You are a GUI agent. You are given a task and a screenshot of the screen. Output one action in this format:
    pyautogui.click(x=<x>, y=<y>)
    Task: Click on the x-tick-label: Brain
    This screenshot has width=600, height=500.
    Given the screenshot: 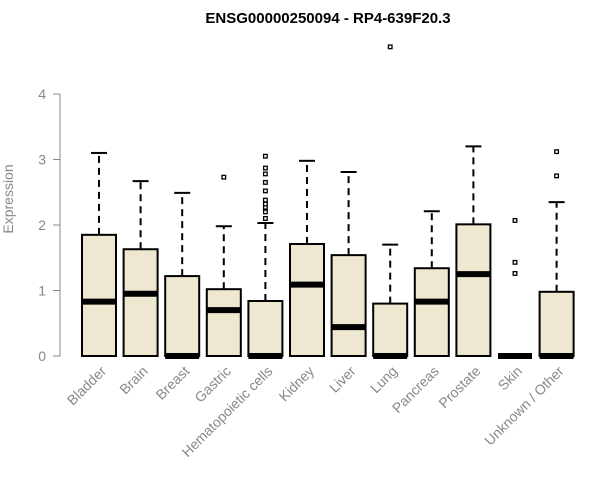 What is the action you would take?
    pyautogui.click(x=133, y=380)
    